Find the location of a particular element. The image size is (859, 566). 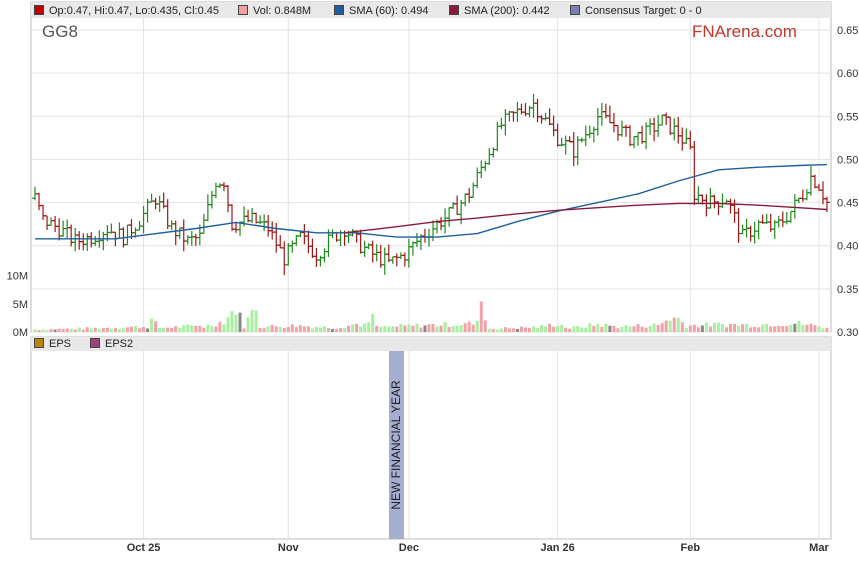

date-tick-label: Oct 25 is located at coordinates (144, 548).